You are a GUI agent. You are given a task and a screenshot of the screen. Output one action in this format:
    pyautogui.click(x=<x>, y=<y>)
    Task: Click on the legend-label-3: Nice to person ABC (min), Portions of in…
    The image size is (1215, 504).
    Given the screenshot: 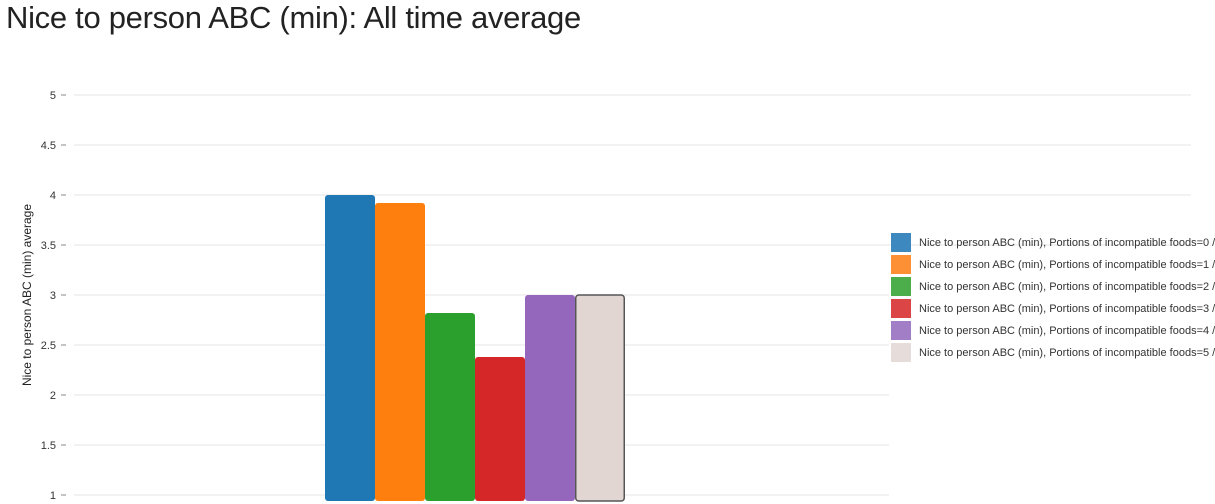 What is the action you would take?
    pyautogui.click(x=1067, y=309)
    